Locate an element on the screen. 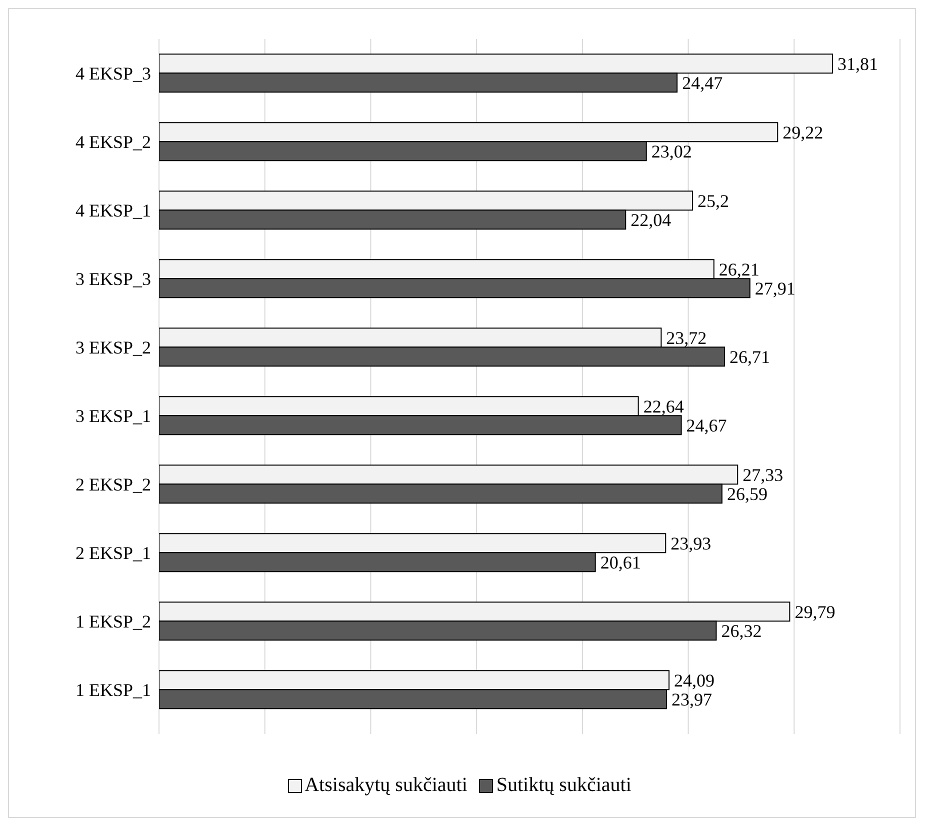 The width and height of the screenshot is (926, 829). data-label: 25,2 is located at coordinates (714, 200).